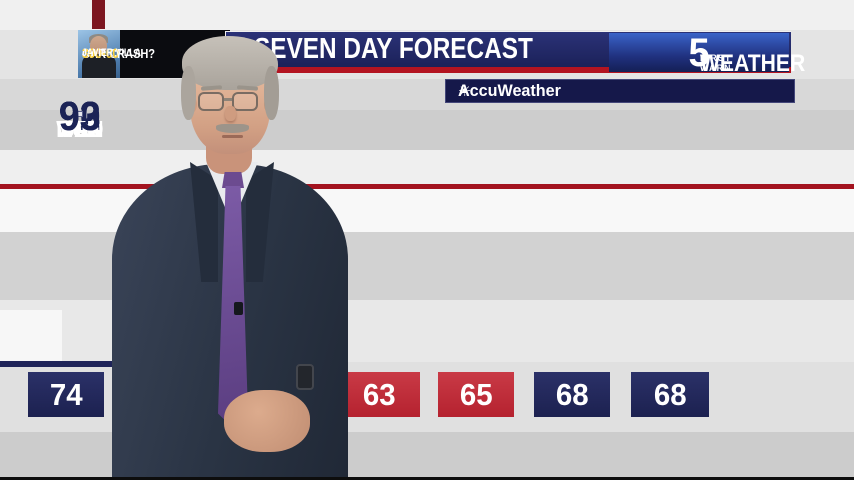  What do you see at coordinates (509, 90) in the screenshot?
I see `accuweather-brand: AccuWeather` at bounding box center [509, 90].